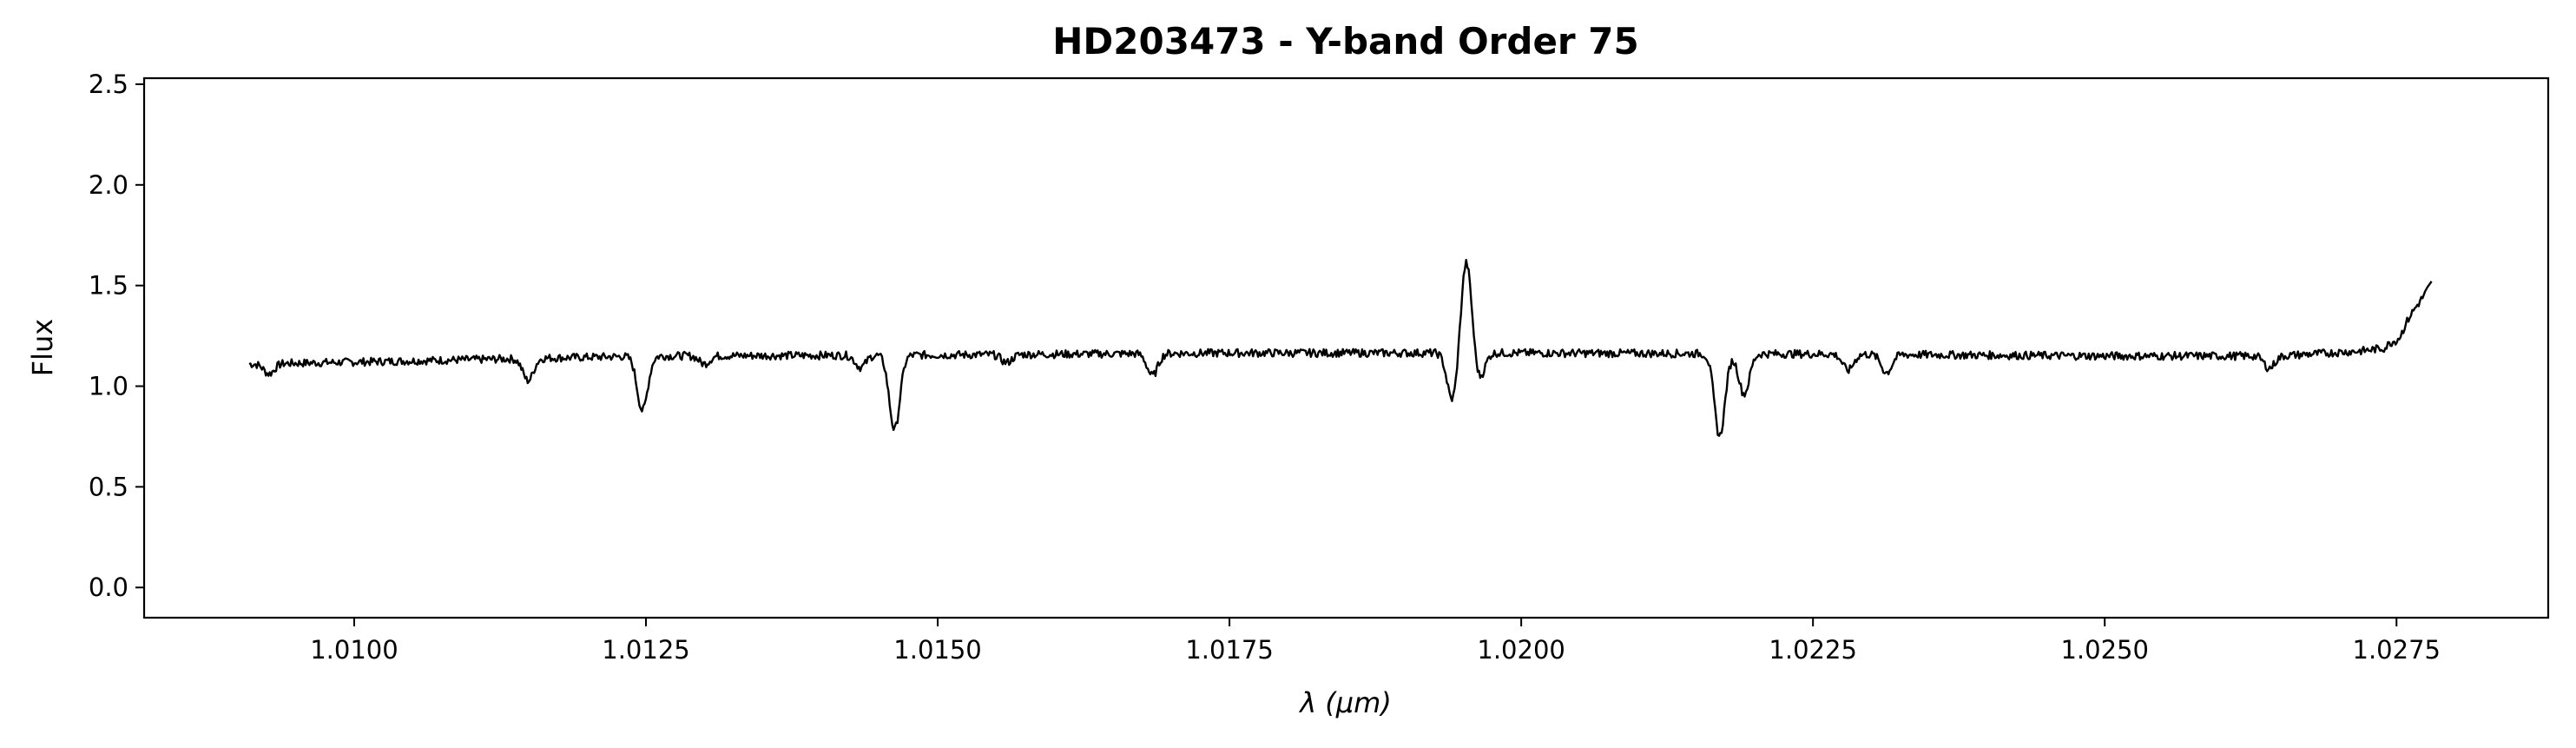  Describe the element at coordinates (108, 286) in the screenshot. I see `y-tick-label: 1.5` at that location.